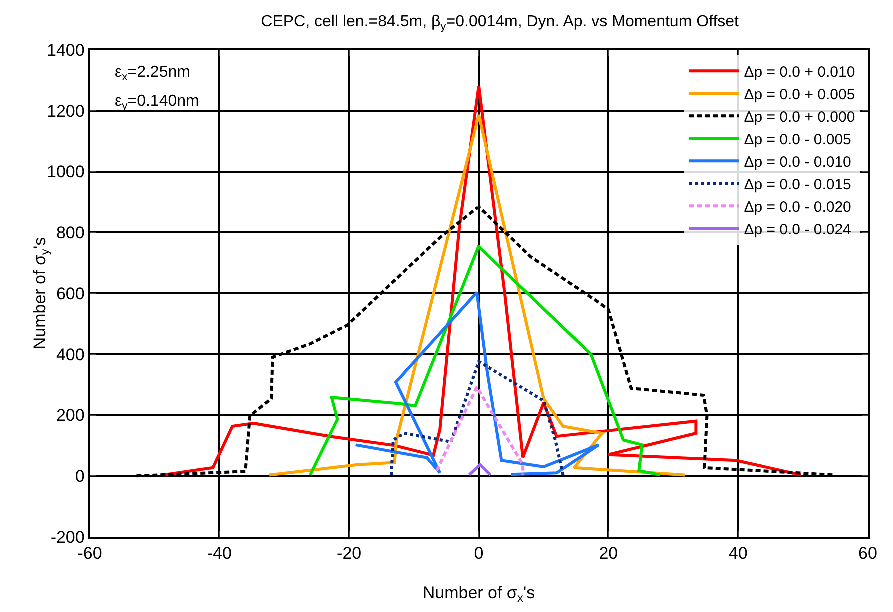 Image resolution: width=893 pixels, height=612 pixels. I want to click on legend-label: Δp = 0.0 + 0.005, so click(800, 95).